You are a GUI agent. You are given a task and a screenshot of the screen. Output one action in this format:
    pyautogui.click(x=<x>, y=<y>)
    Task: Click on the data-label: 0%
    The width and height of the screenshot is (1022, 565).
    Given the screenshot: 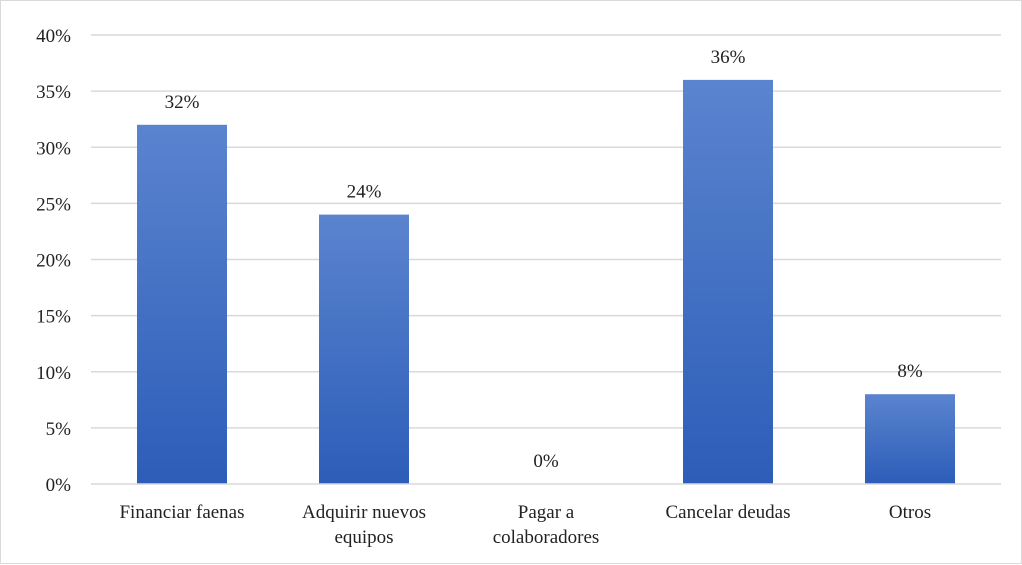 What is the action you would take?
    pyautogui.click(x=546, y=461)
    